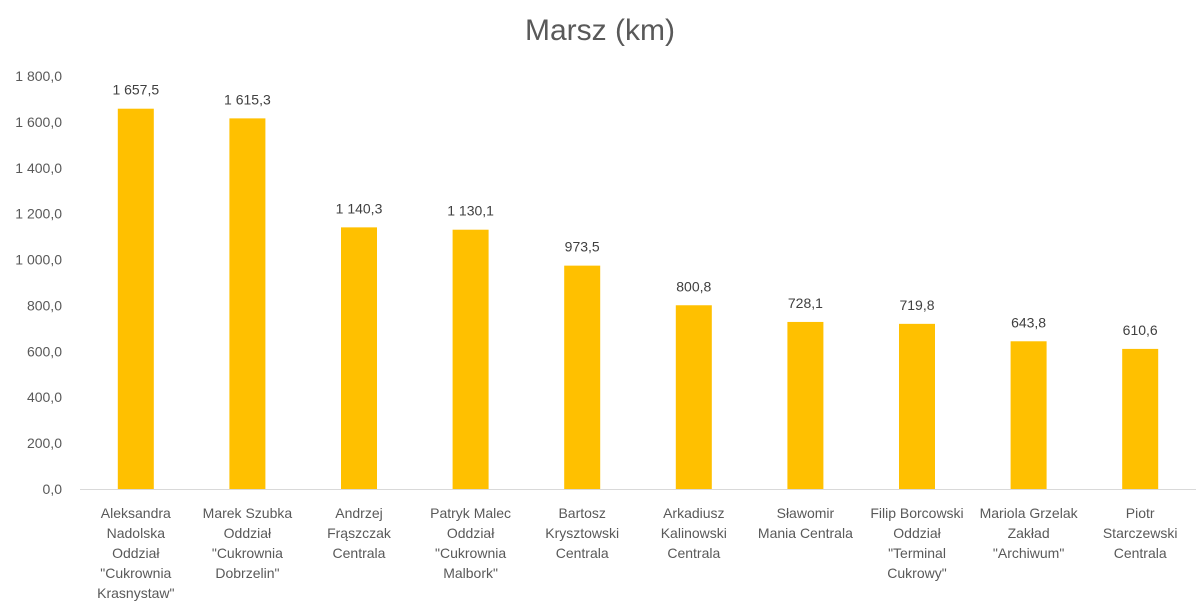  I want to click on y-tick-label: 0,0, so click(53, 489).